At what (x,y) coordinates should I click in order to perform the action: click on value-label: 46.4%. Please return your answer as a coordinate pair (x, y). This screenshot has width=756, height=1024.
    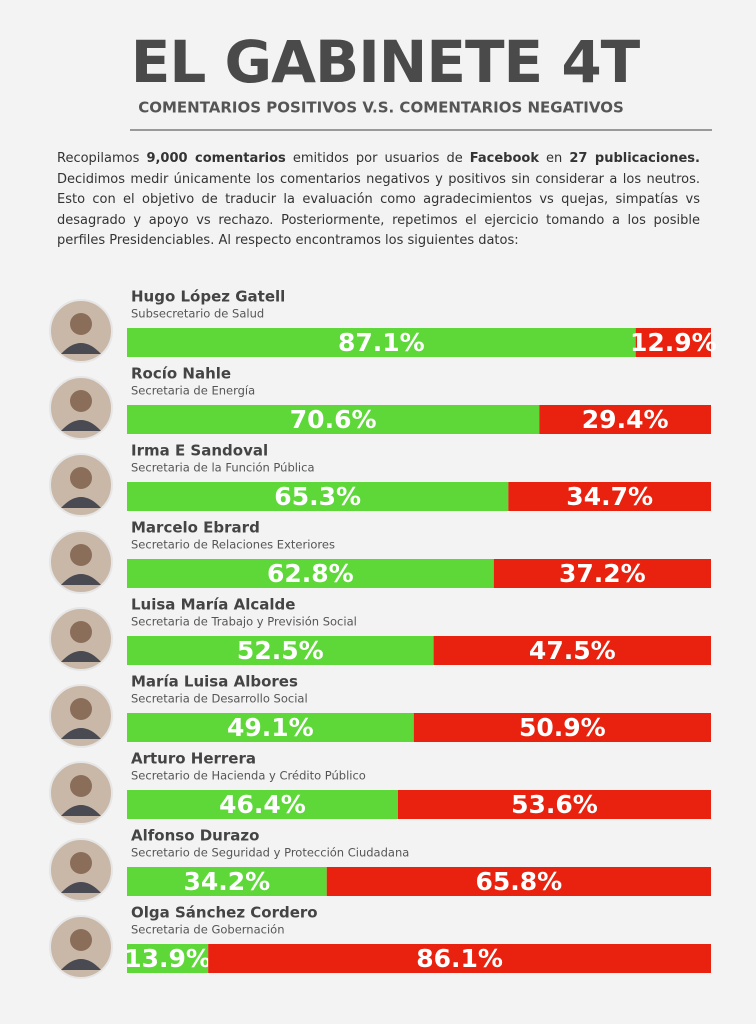
    Looking at the image, I should click on (262, 804).